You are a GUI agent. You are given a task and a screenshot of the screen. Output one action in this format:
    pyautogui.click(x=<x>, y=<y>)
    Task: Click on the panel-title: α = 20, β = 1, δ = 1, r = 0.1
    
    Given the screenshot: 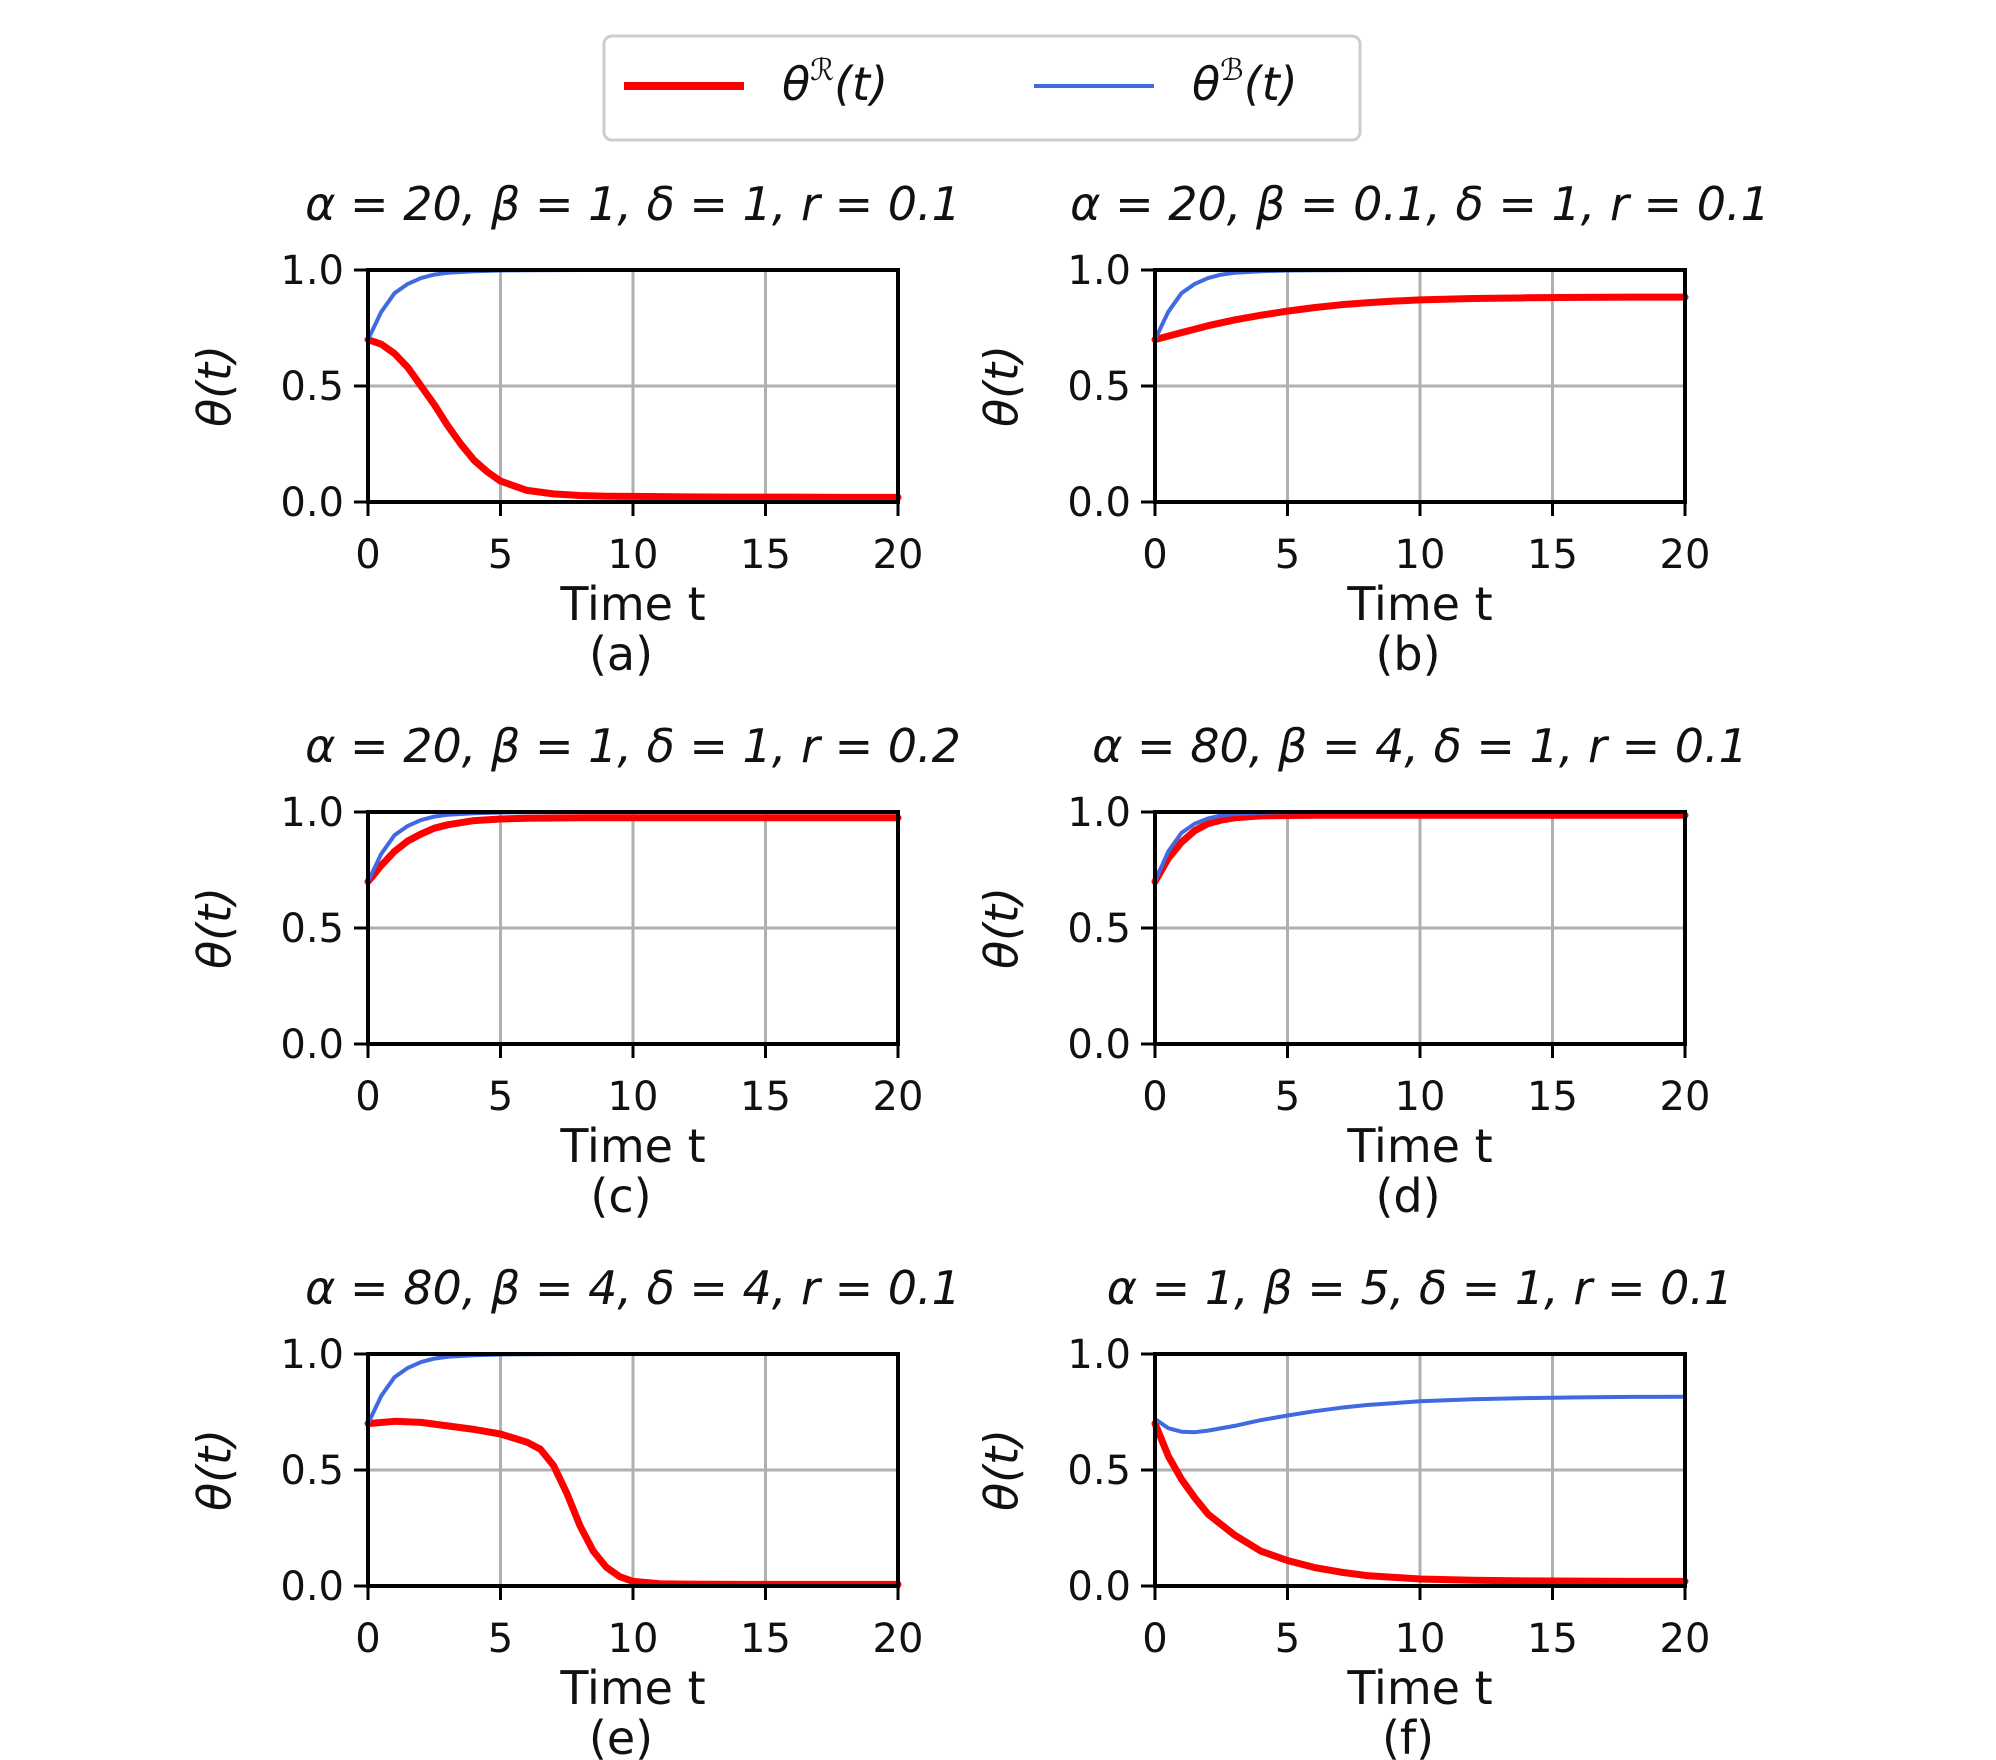 What is the action you would take?
    pyautogui.click(x=633, y=204)
    